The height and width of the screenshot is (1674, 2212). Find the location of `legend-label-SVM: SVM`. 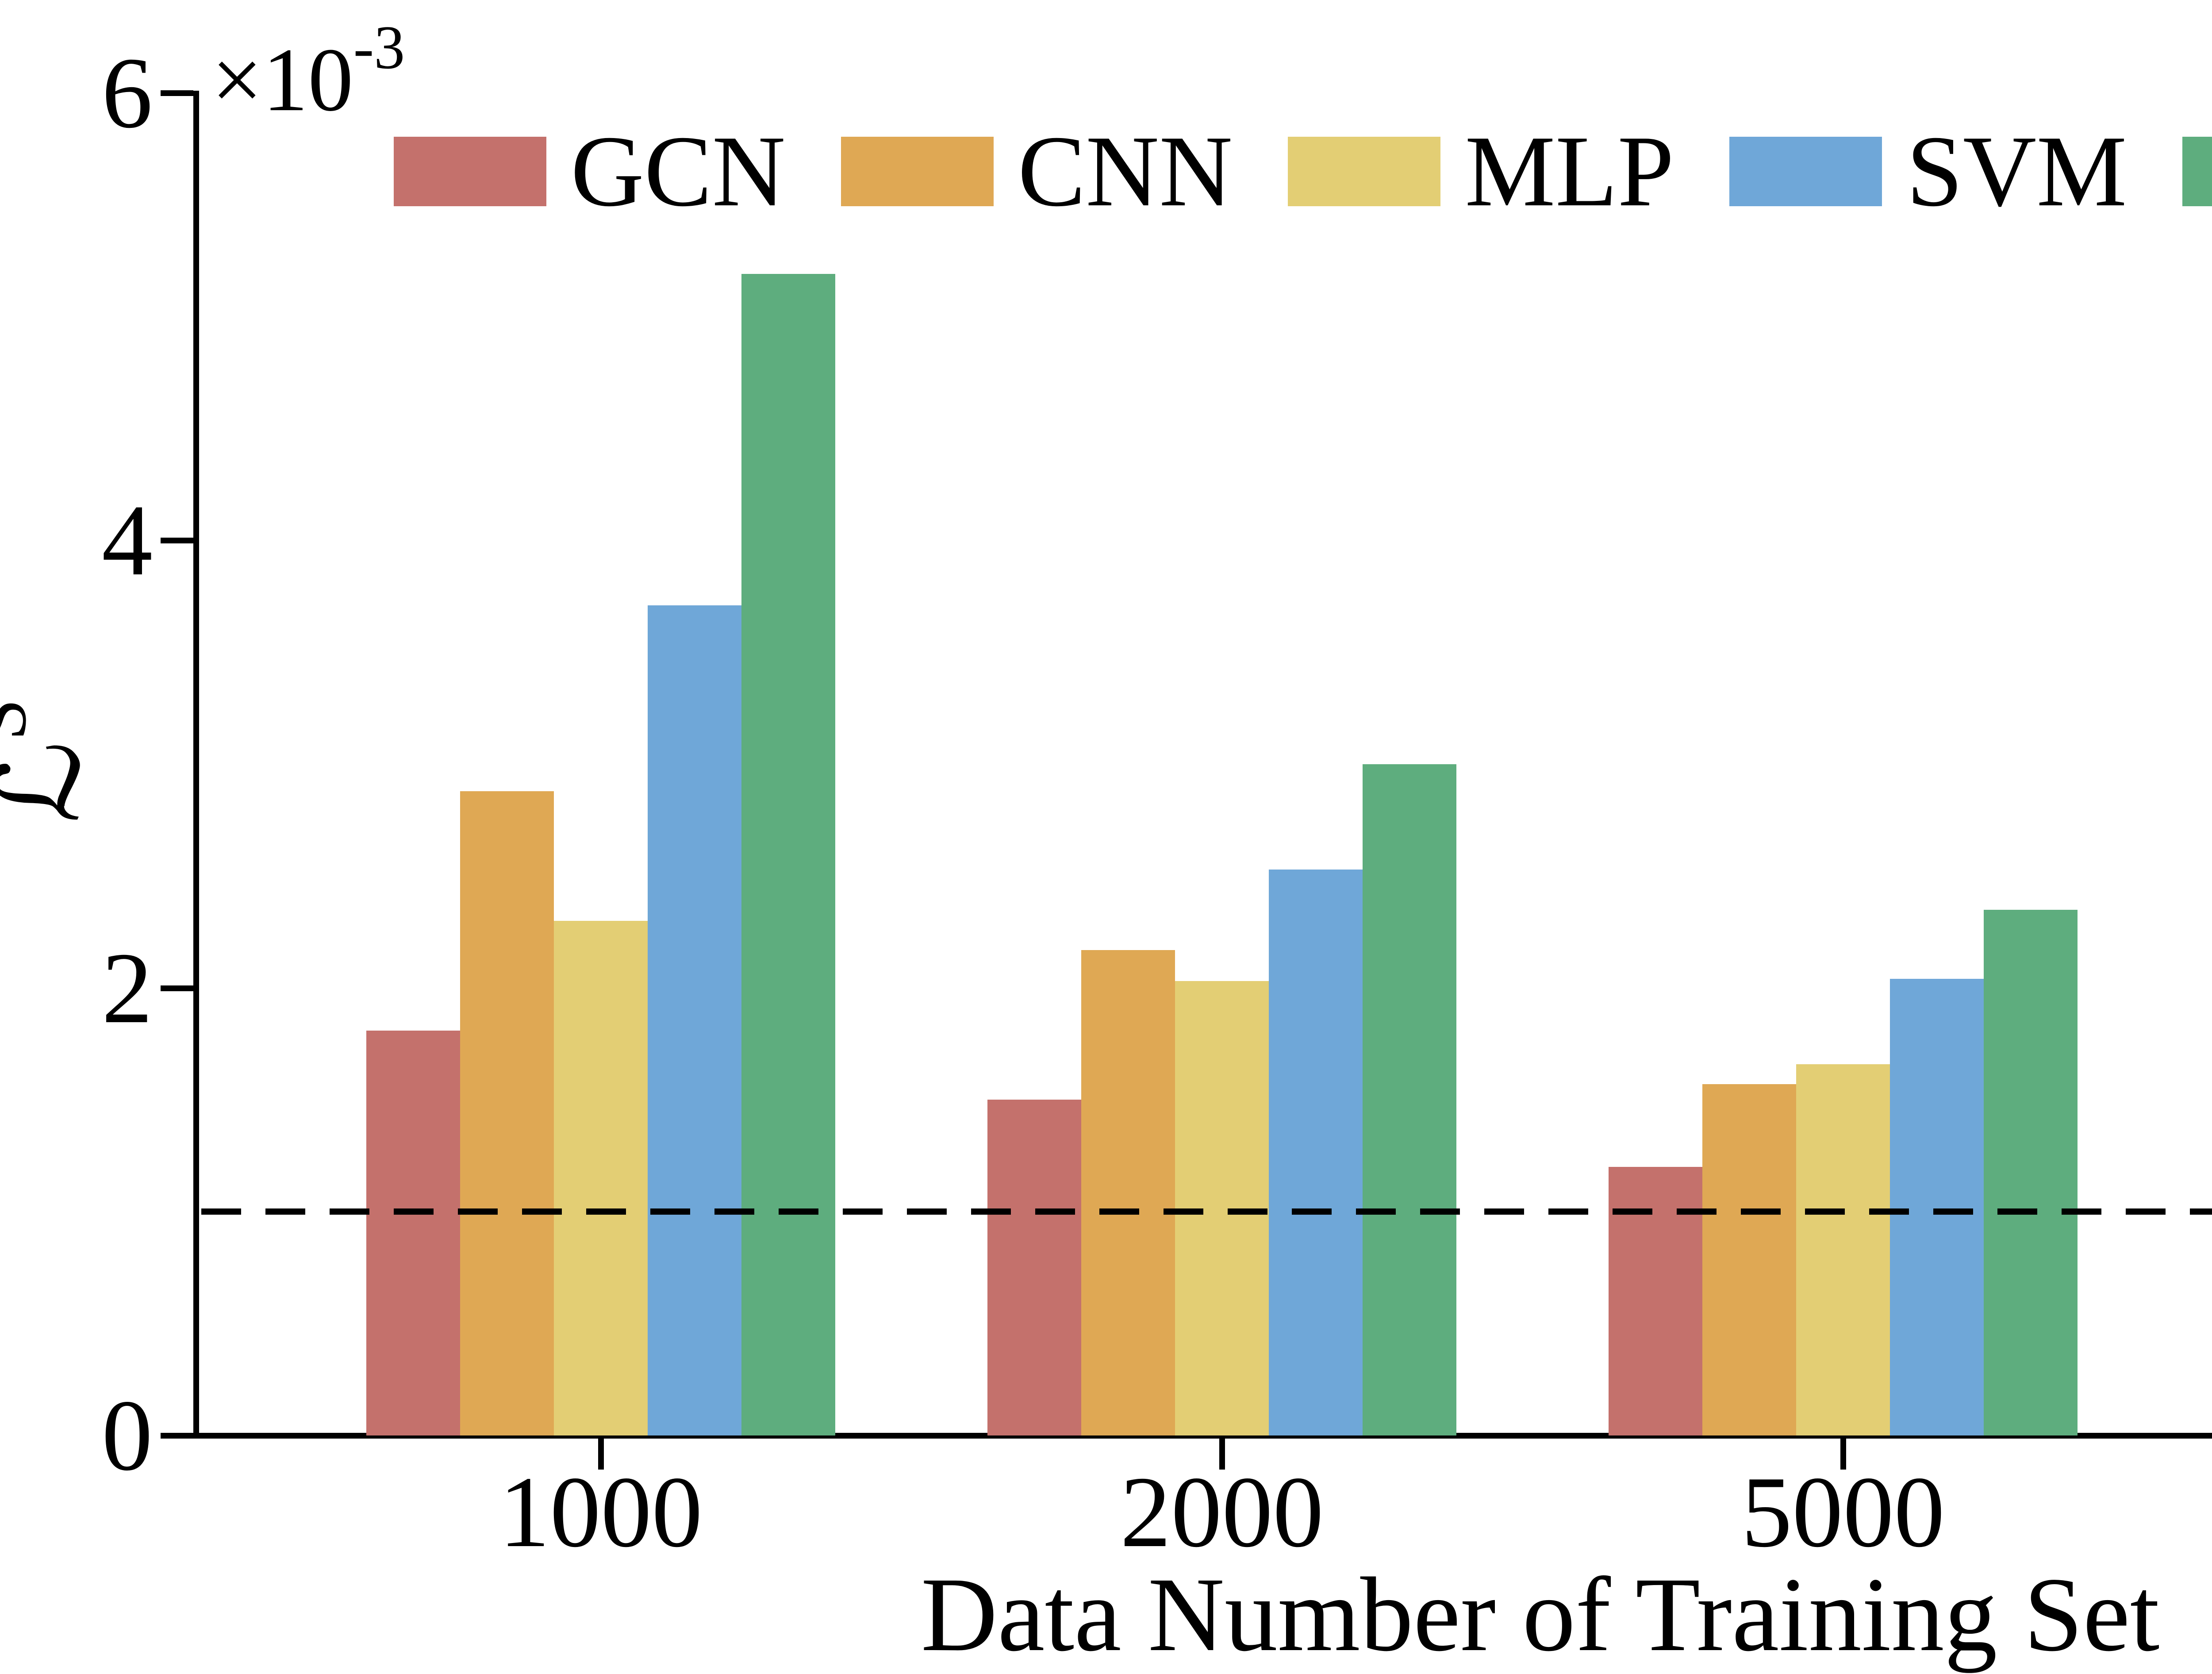

legend-label-SVM: SVM is located at coordinates (2017, 171).